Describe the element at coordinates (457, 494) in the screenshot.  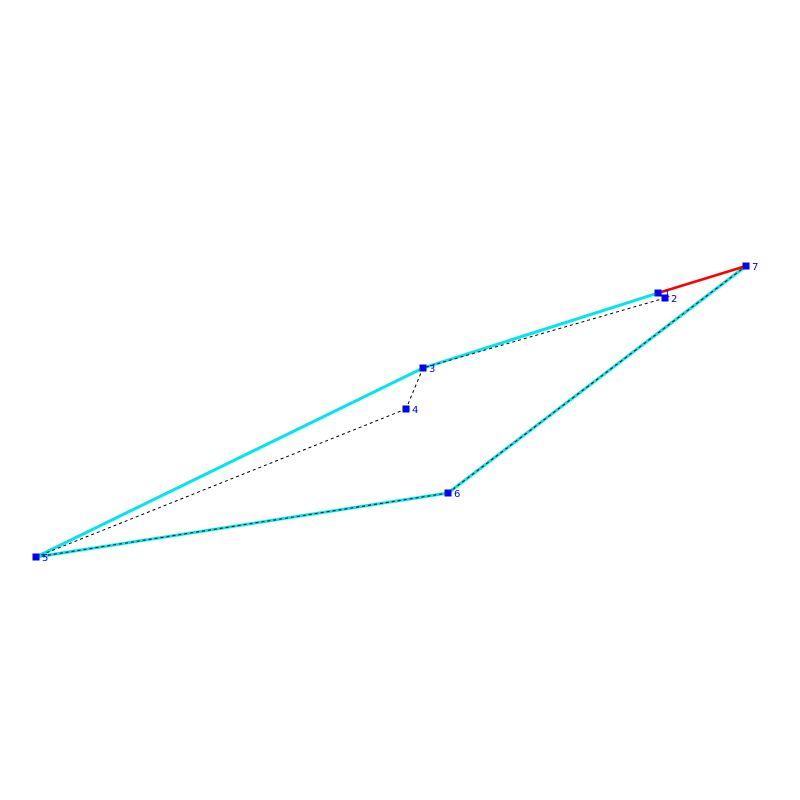
I see `vertex-label-6: 6` at that location.